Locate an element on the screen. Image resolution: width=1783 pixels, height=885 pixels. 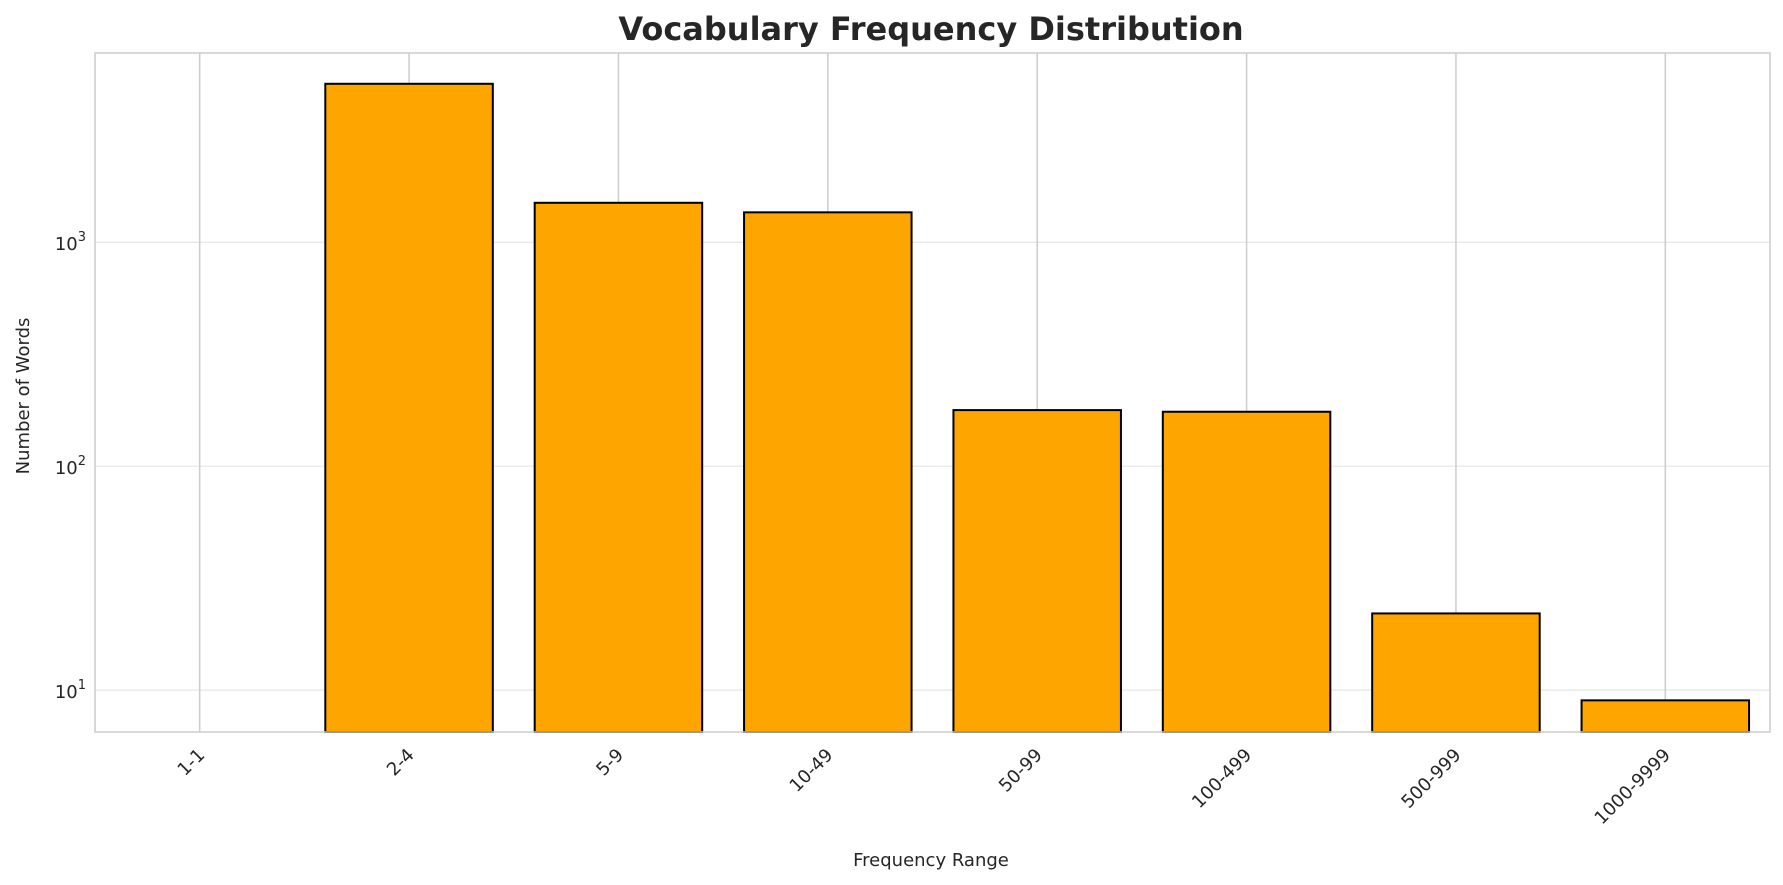
y-tick-label: 10¹ is located at coordinates (70, 690).